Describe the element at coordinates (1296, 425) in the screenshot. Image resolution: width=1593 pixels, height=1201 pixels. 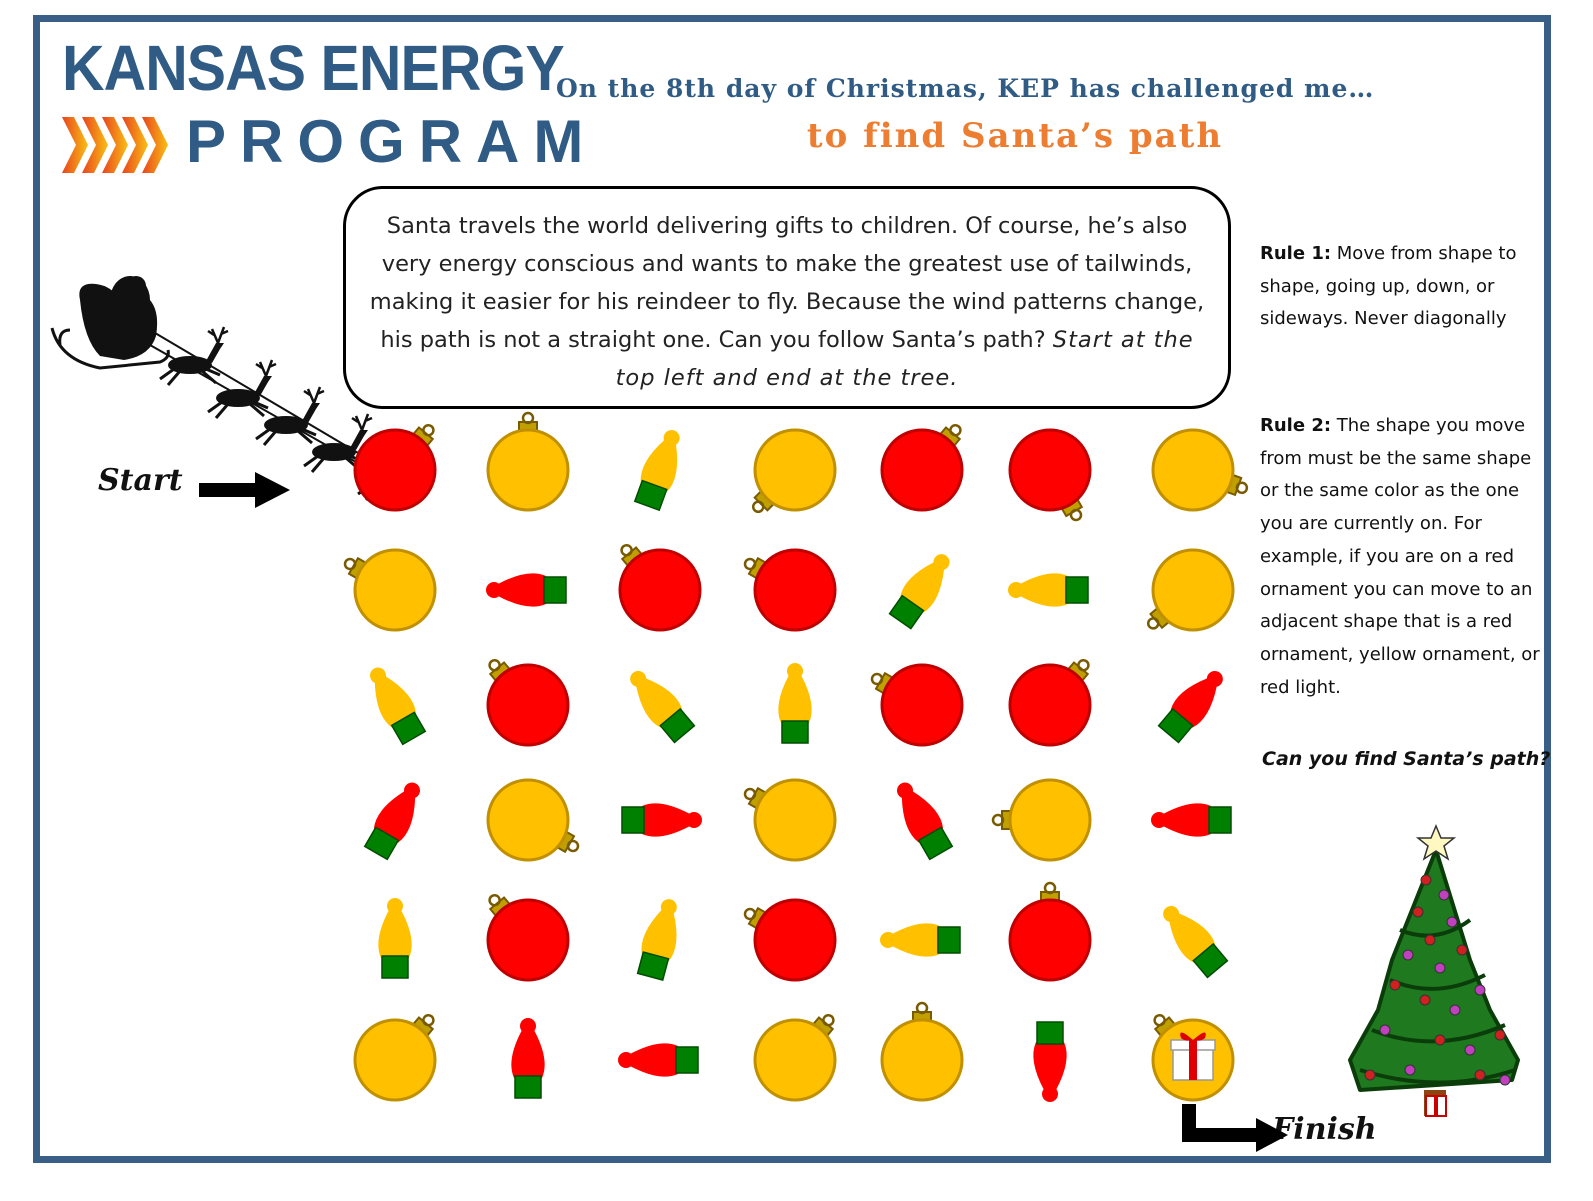
I see `rule-2-label: Rule 2:` at that location.